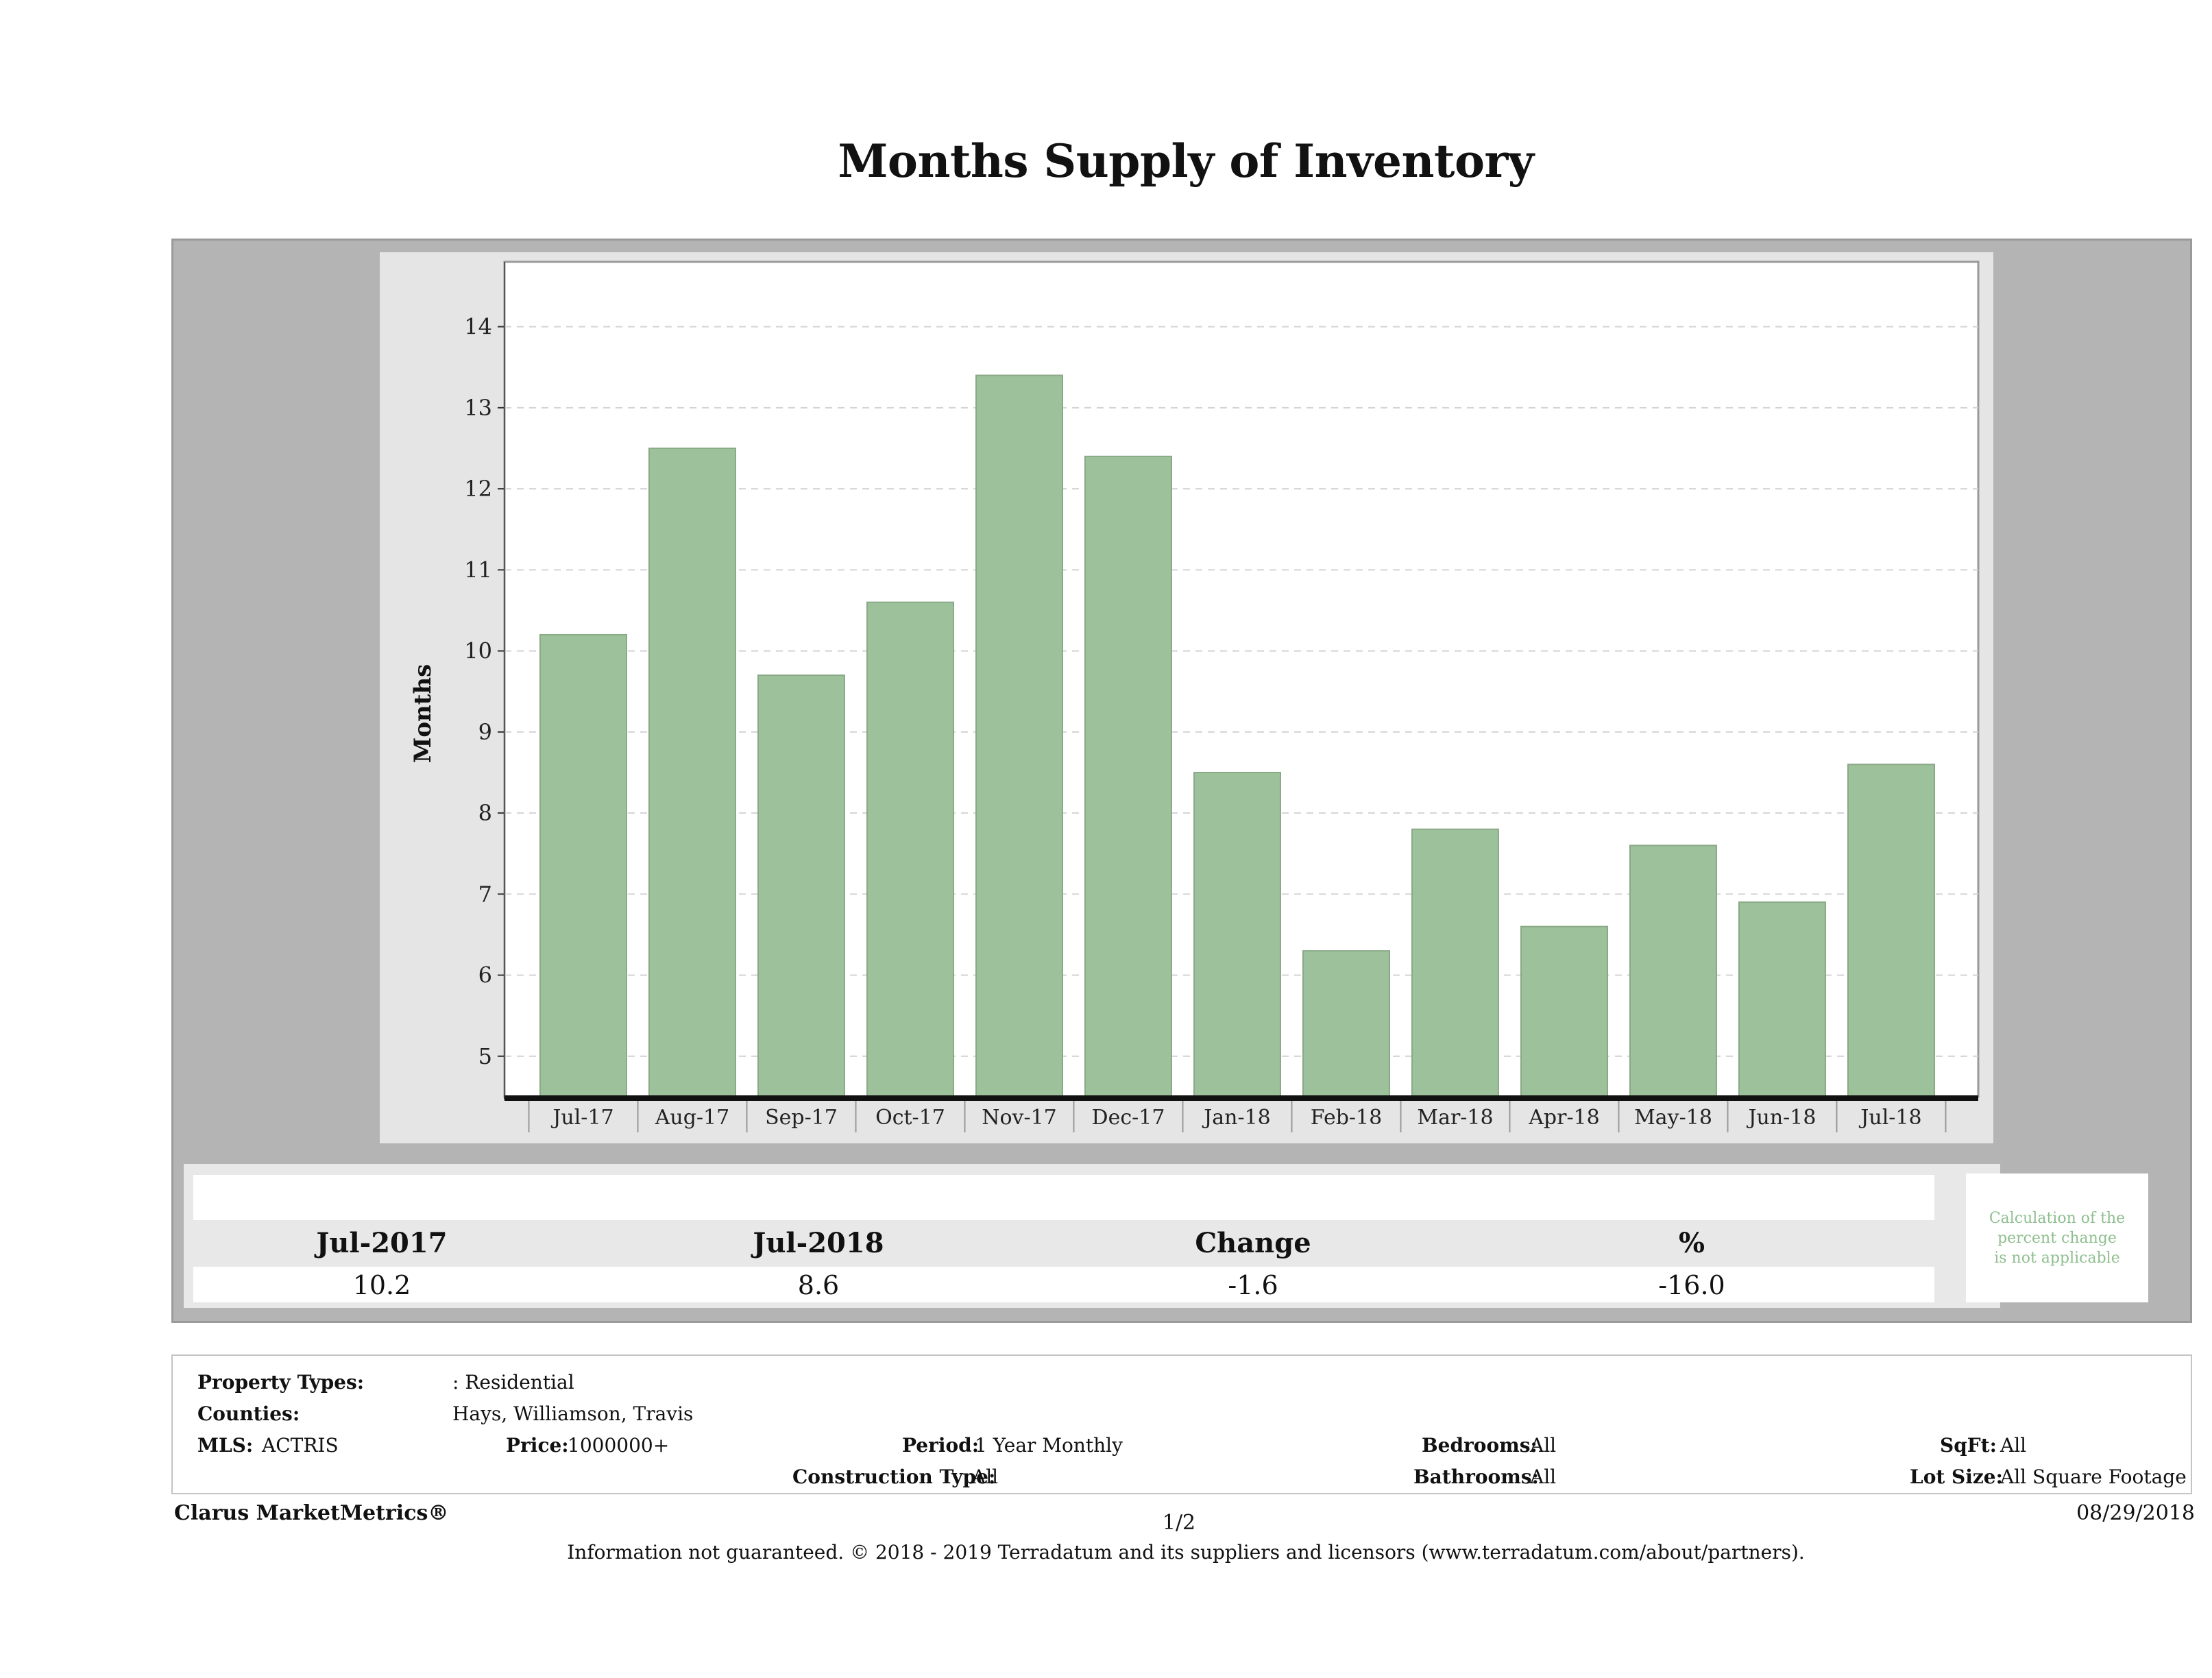 The width and height of the screenshot is (2212, 1678). What do you see at coordinates (1253, 1243) in the screenshot?
I see `summary-header-change: Change` at bounding box center [1253, 1243].